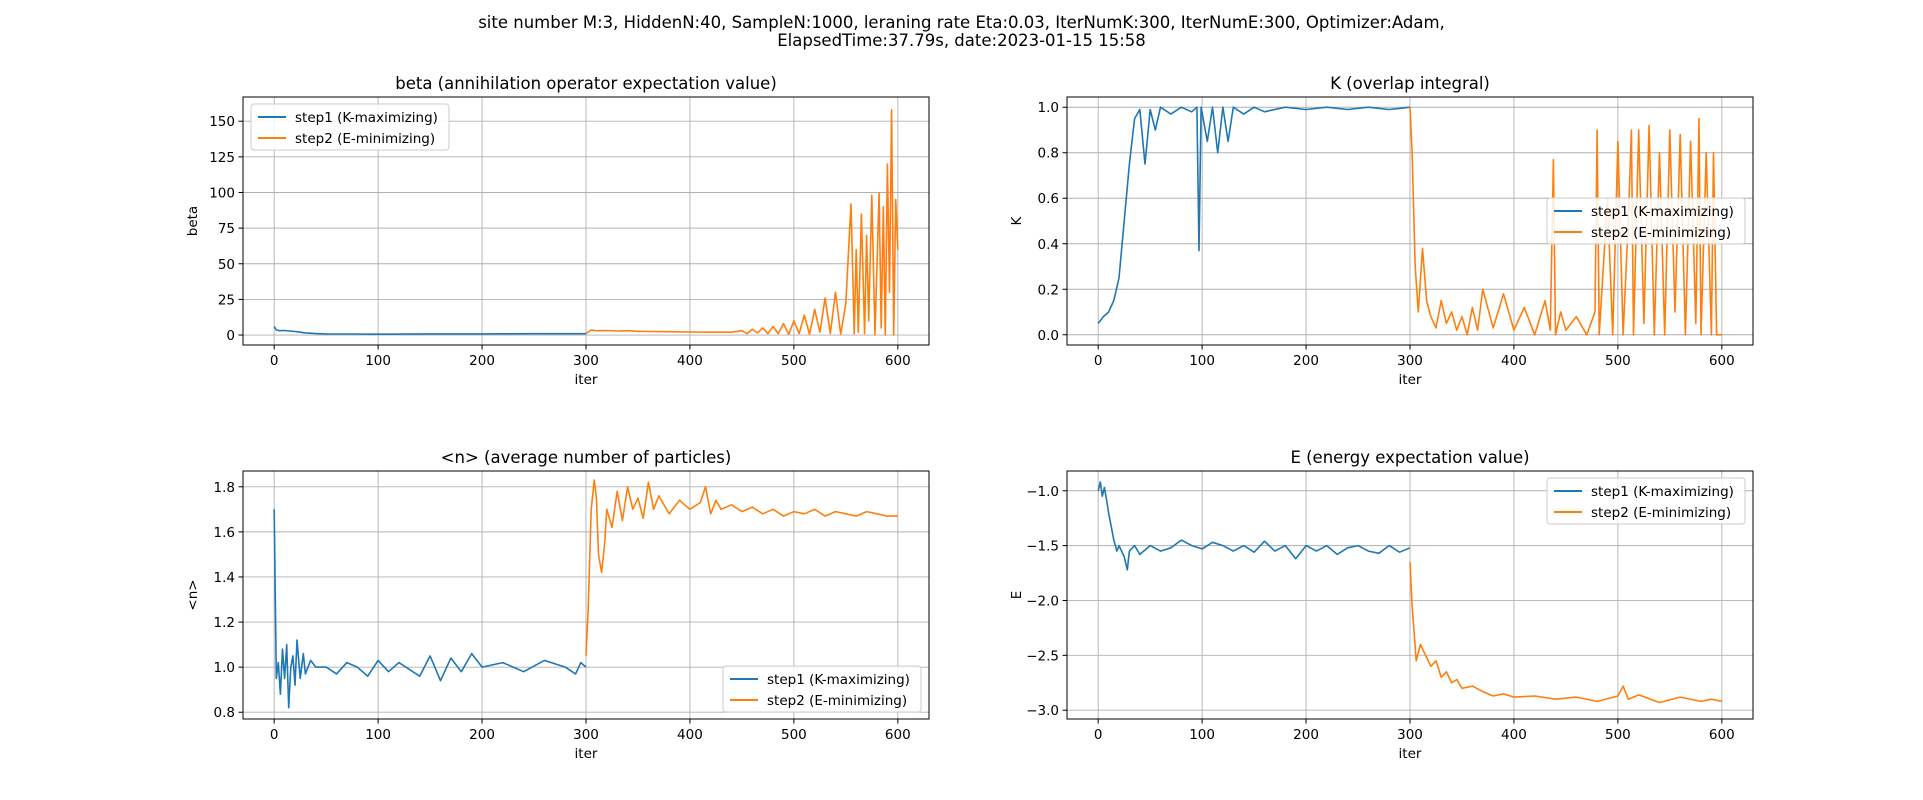 The width and height of the screenshot is (1923, 800). Describe the element at coordinates (1017, 220) in the screenshot. I see `y-axis-label: K` at that location.